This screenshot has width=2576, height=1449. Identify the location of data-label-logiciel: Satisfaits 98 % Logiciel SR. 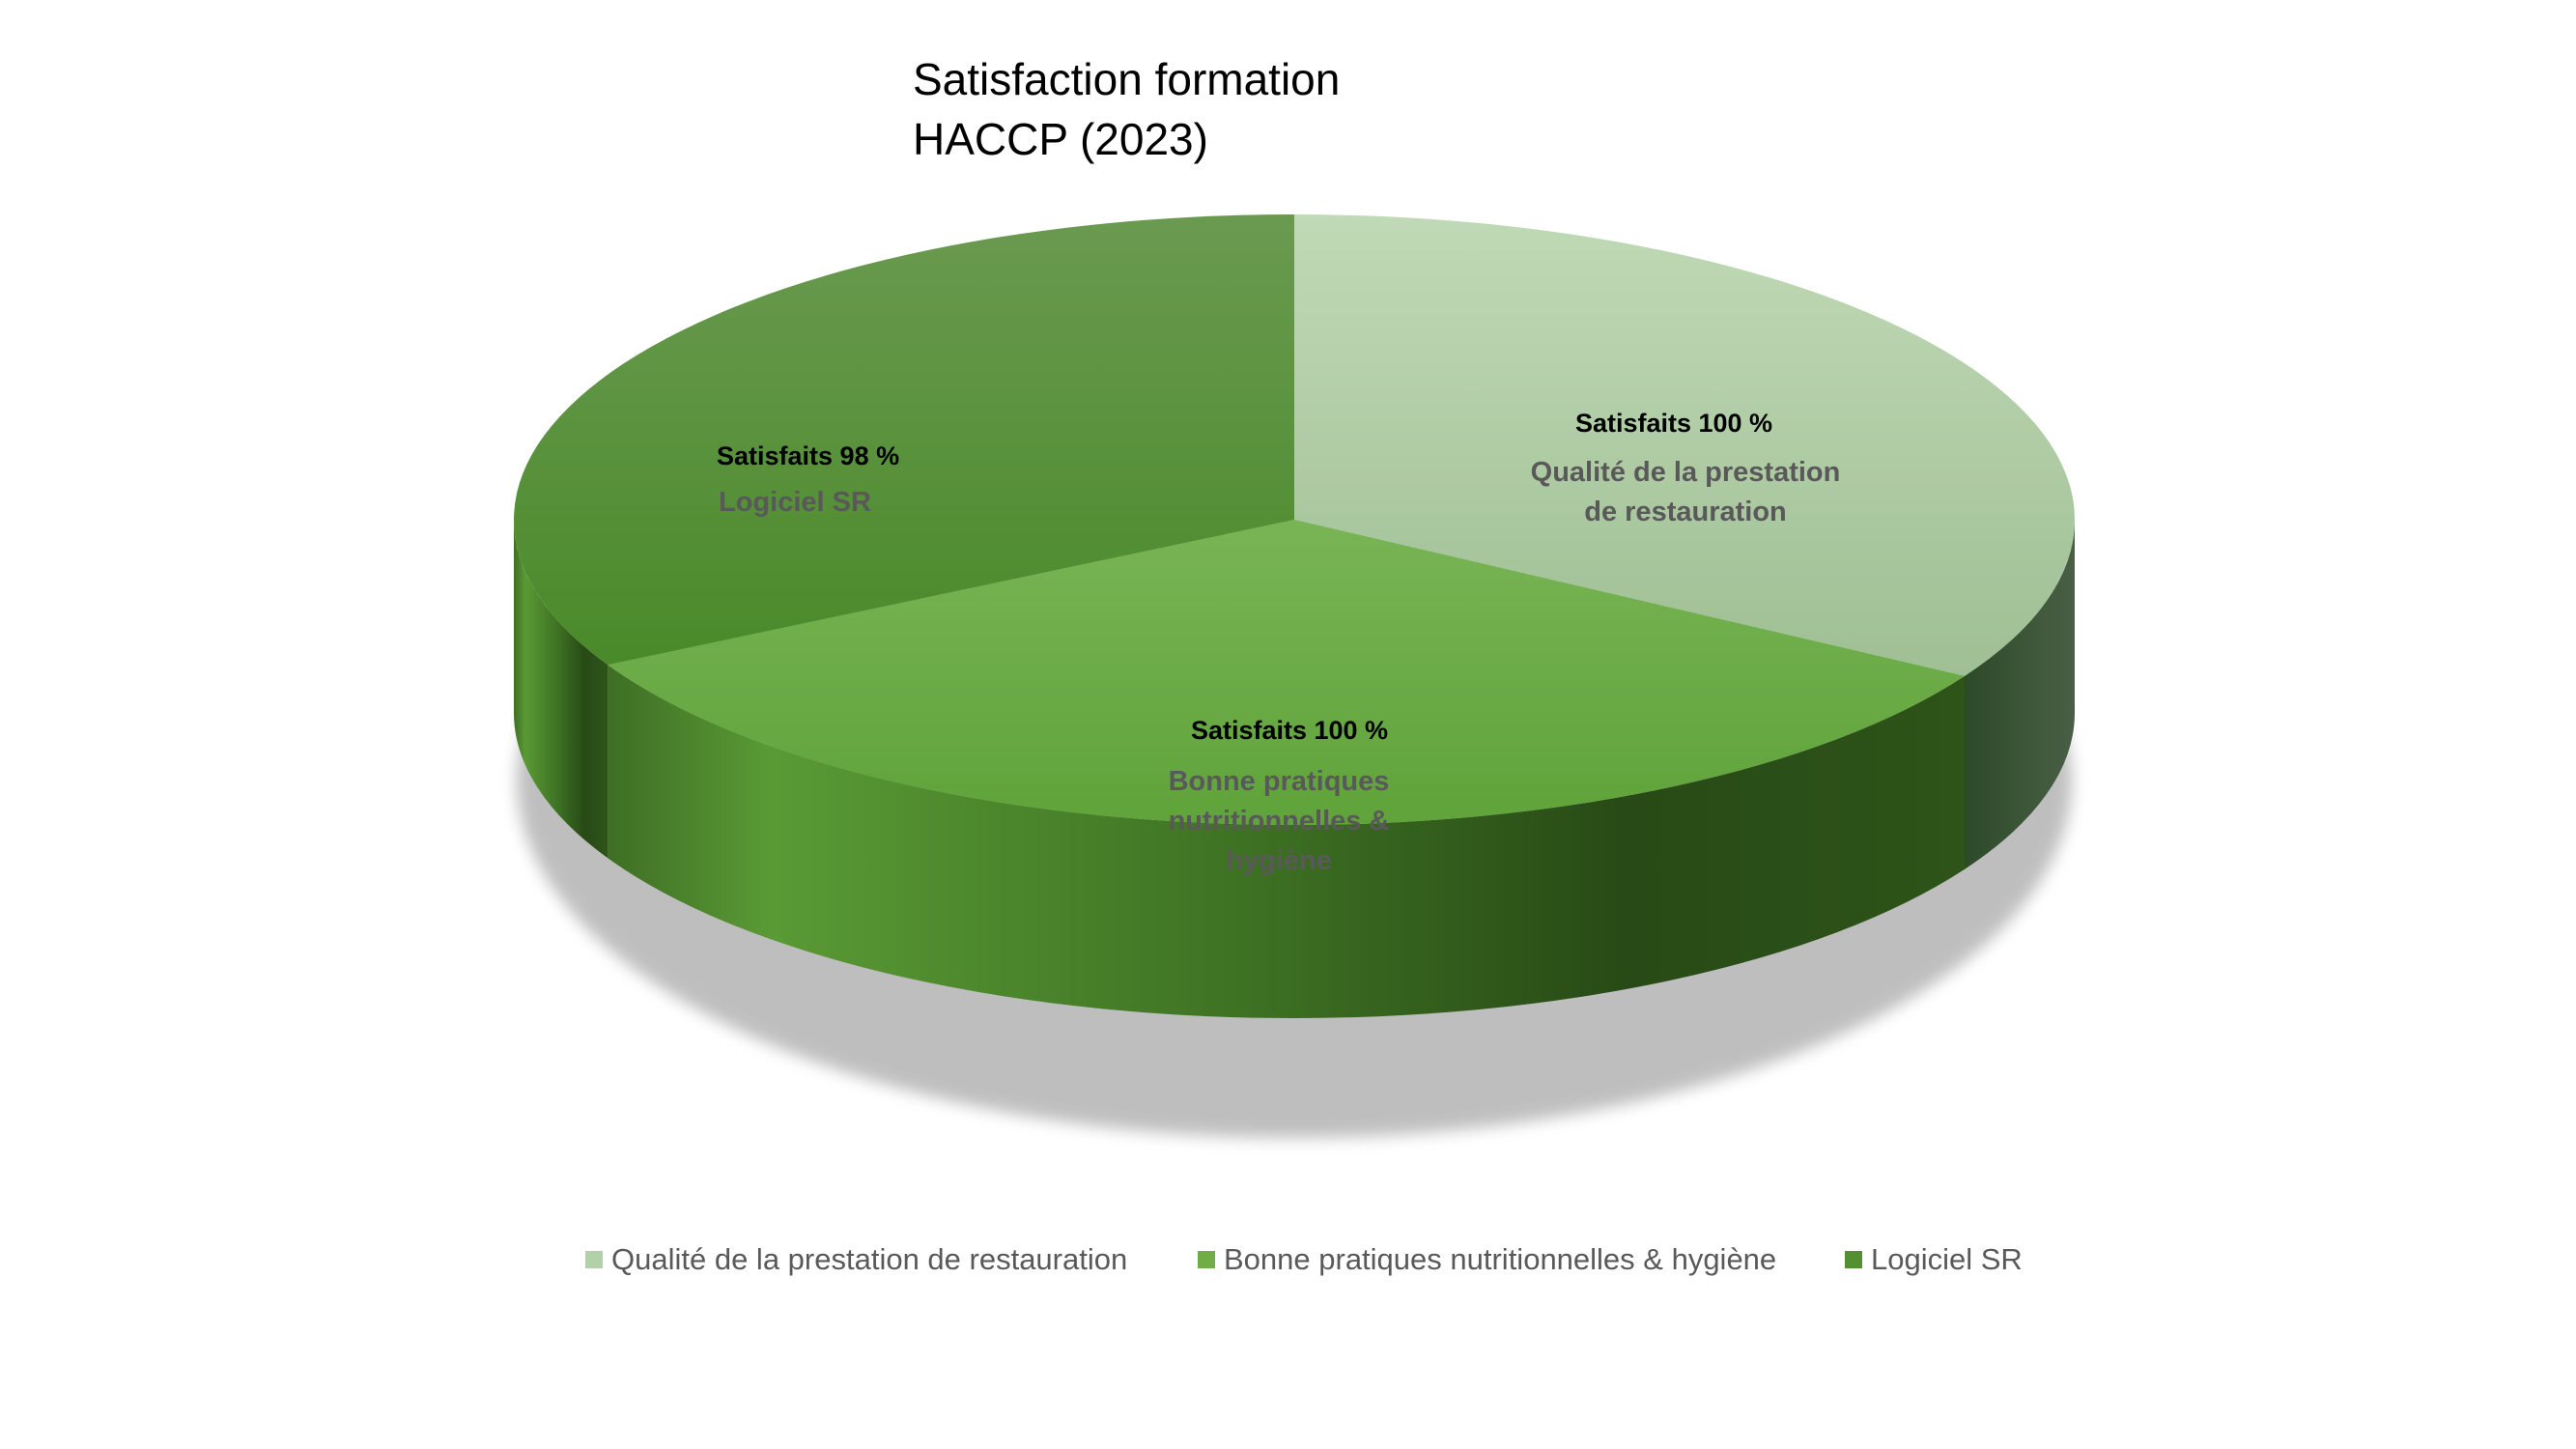
(808, 479).